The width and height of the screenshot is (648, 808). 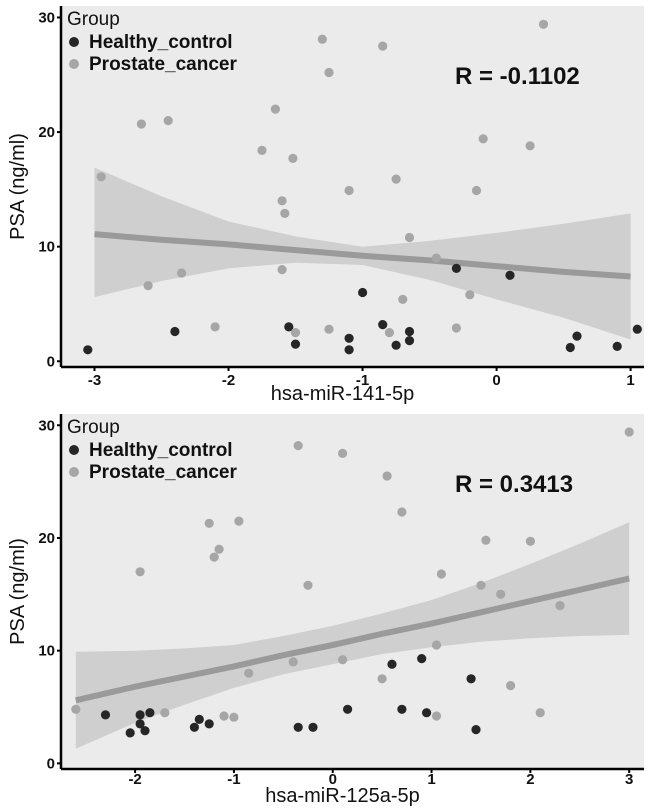 I want to click on correlation-annotation: R = 0.3413, so click(x=514, y=484).